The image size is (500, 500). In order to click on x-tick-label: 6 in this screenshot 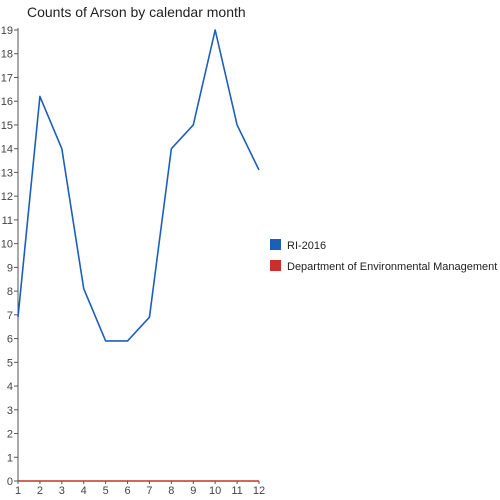, I will do `click(127, 491)`.